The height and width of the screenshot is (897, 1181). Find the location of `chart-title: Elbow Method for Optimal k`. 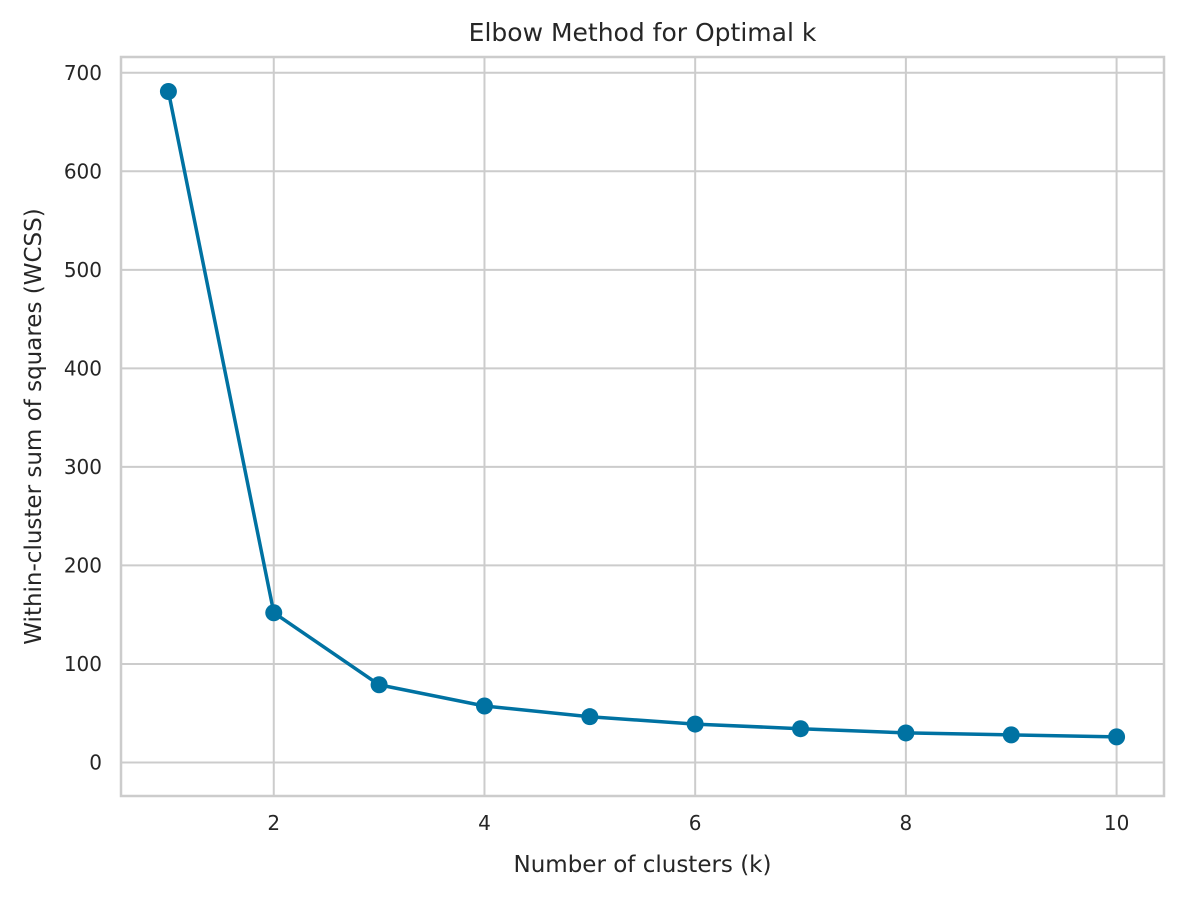

chart-title: Elbow Method for Optimal k is located at coordinates (643, 32).